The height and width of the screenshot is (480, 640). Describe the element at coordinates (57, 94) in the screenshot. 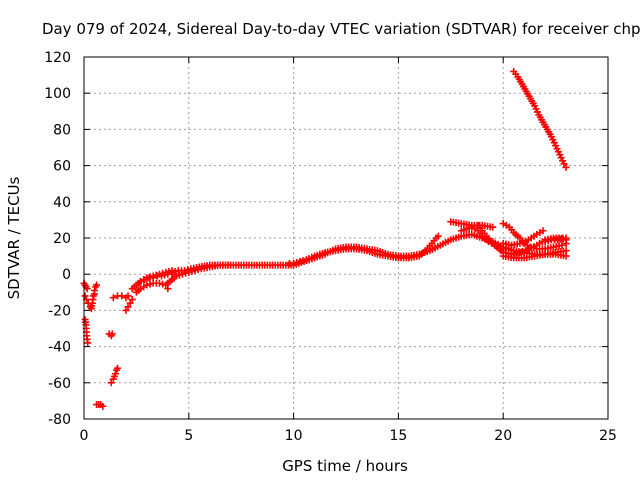

I see `y-tick-label: 100` at that location.